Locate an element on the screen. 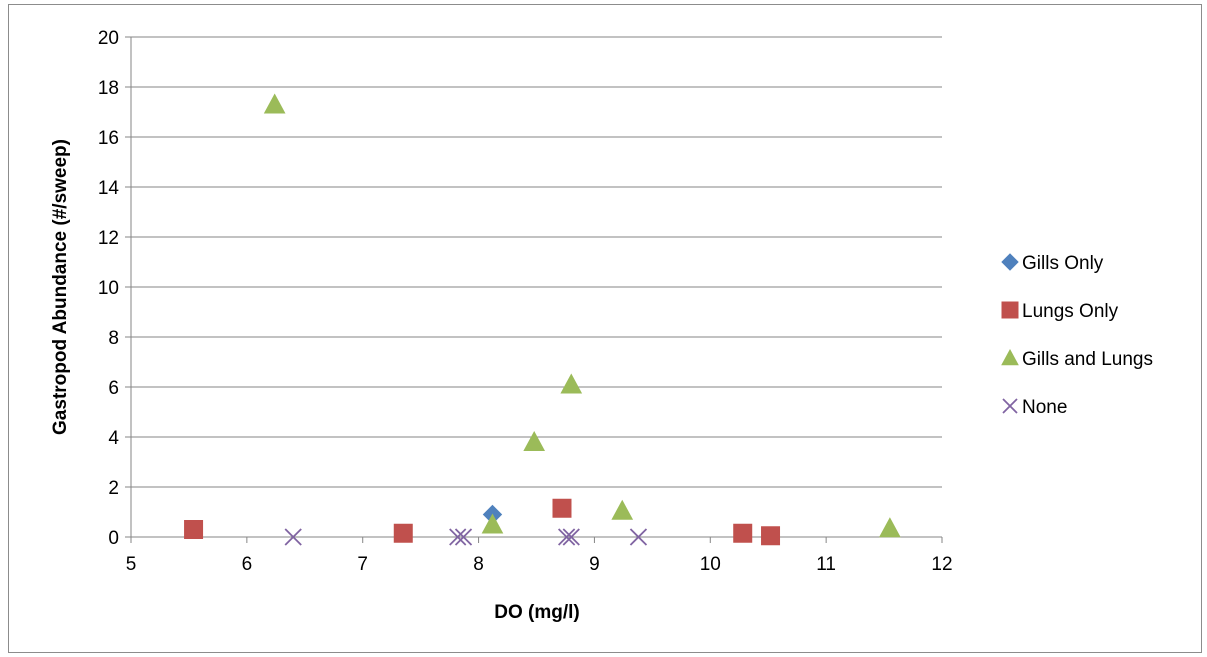 This screenshot has height=657, width=1207. legend-item: Lungs Only is located at coordinates (1060, 311).